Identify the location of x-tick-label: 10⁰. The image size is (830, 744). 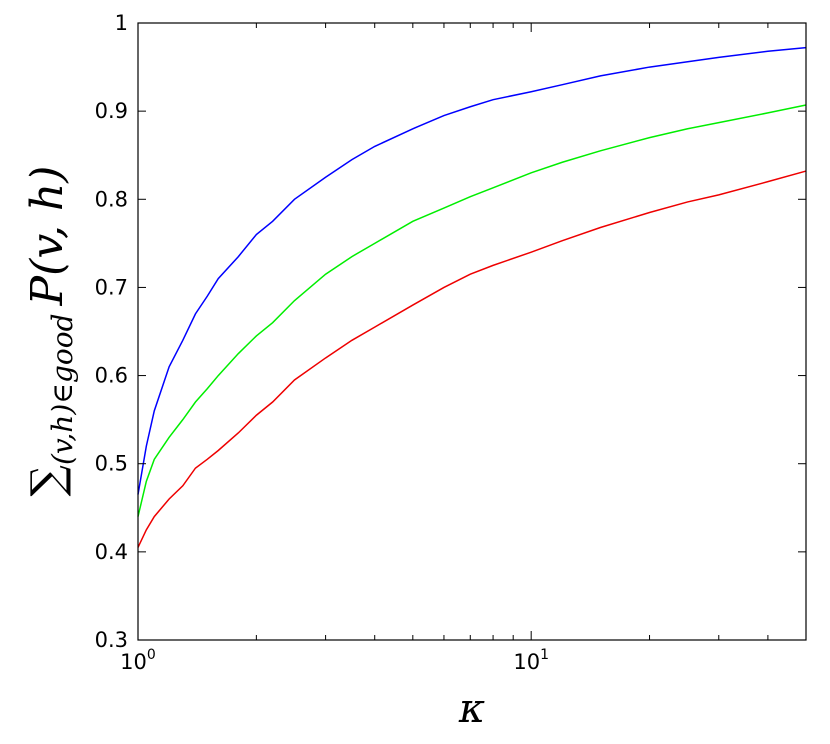
(138, 660).